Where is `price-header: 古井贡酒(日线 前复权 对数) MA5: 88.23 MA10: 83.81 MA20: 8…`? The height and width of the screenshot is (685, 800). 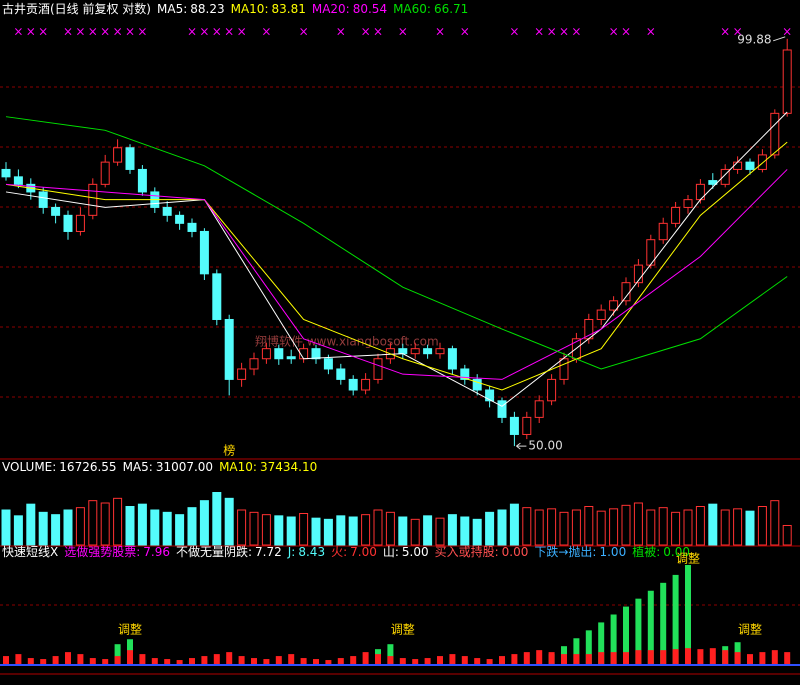
price-header: 古井贡酒(日线 前复权 对数) MA5: 88.23 MA10: 83.81 MA20: 8… is located at coordinates (235, 8).